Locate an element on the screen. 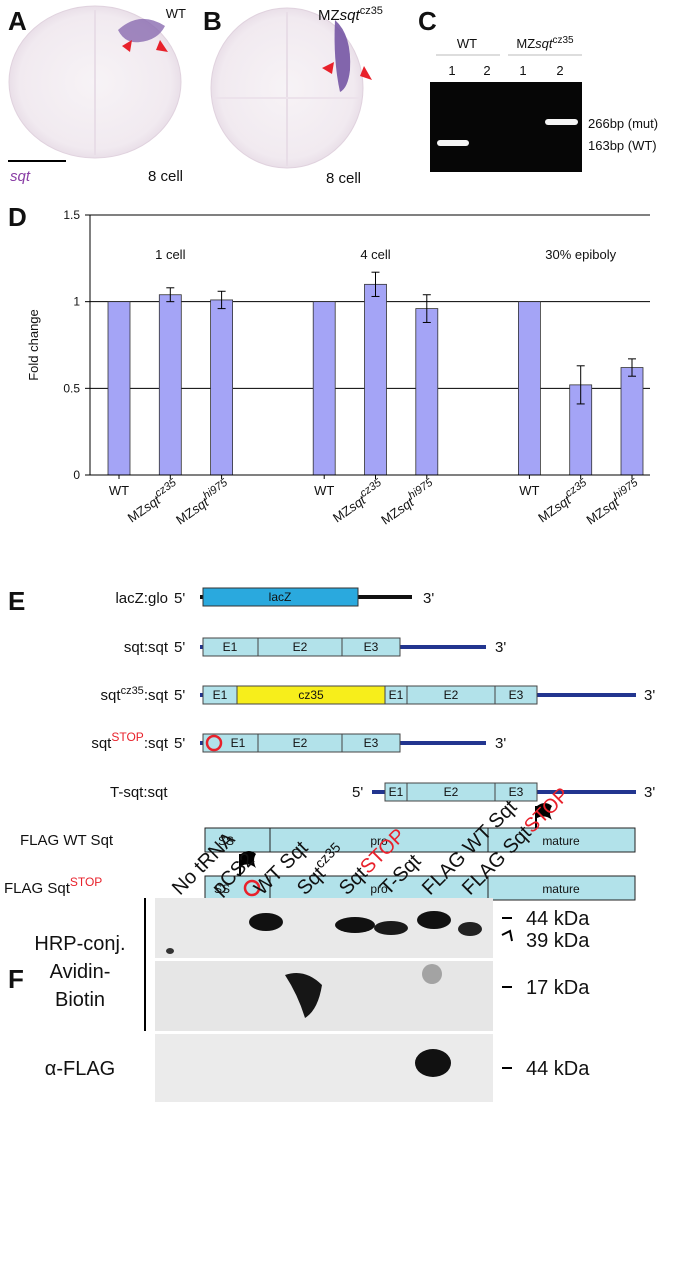 This screenshot has width=676, height=1280. label-allele: cz35 is located at coordinates (166, 488).